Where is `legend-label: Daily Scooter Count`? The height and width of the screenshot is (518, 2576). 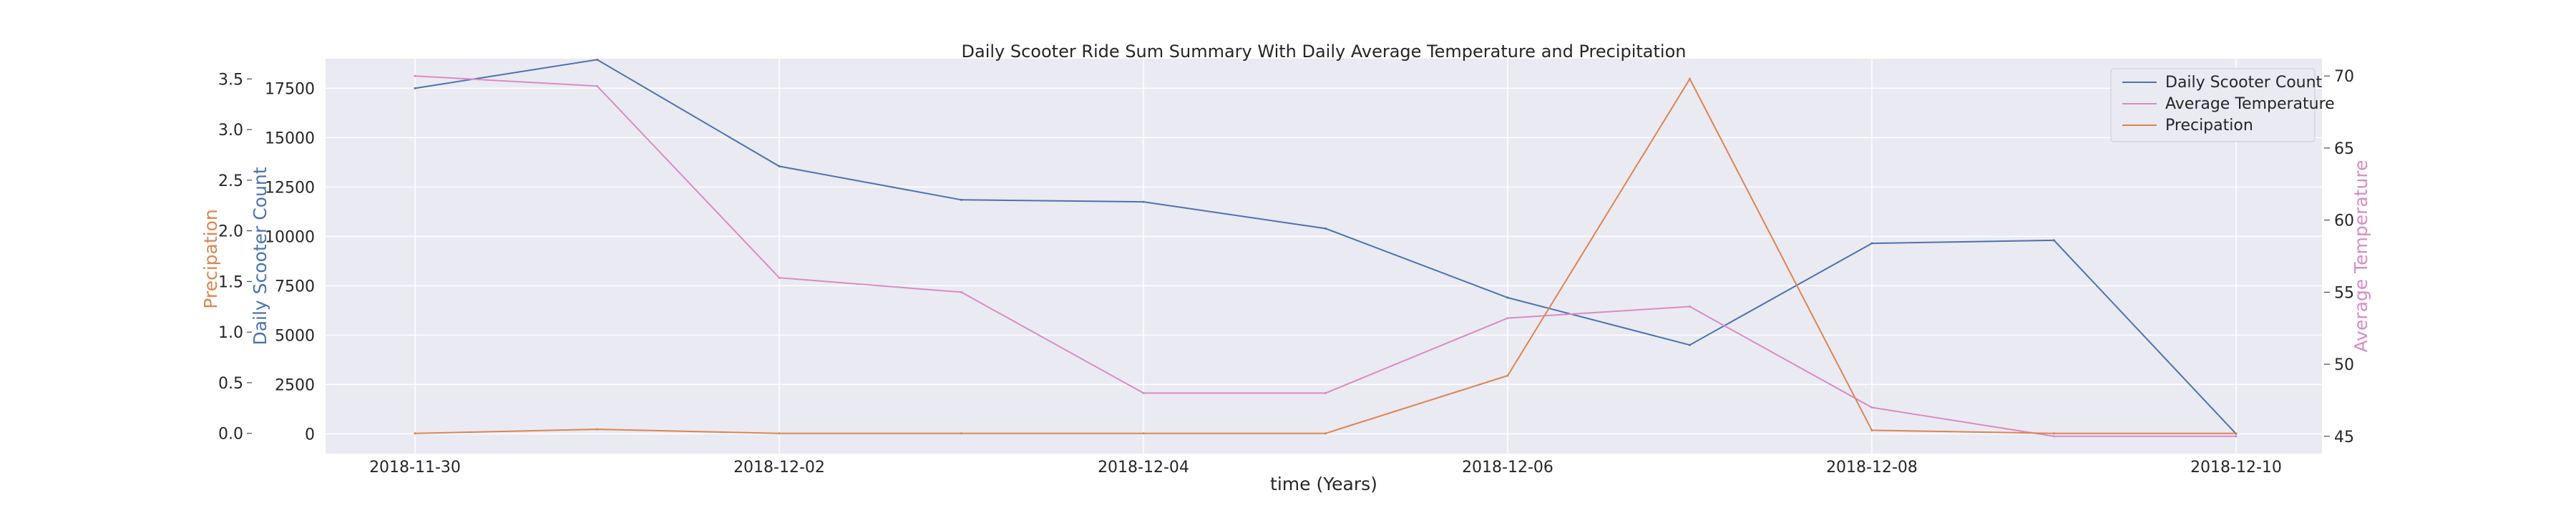 legend-label: Daily Scooter Count is located at coordinates (2244, 83).